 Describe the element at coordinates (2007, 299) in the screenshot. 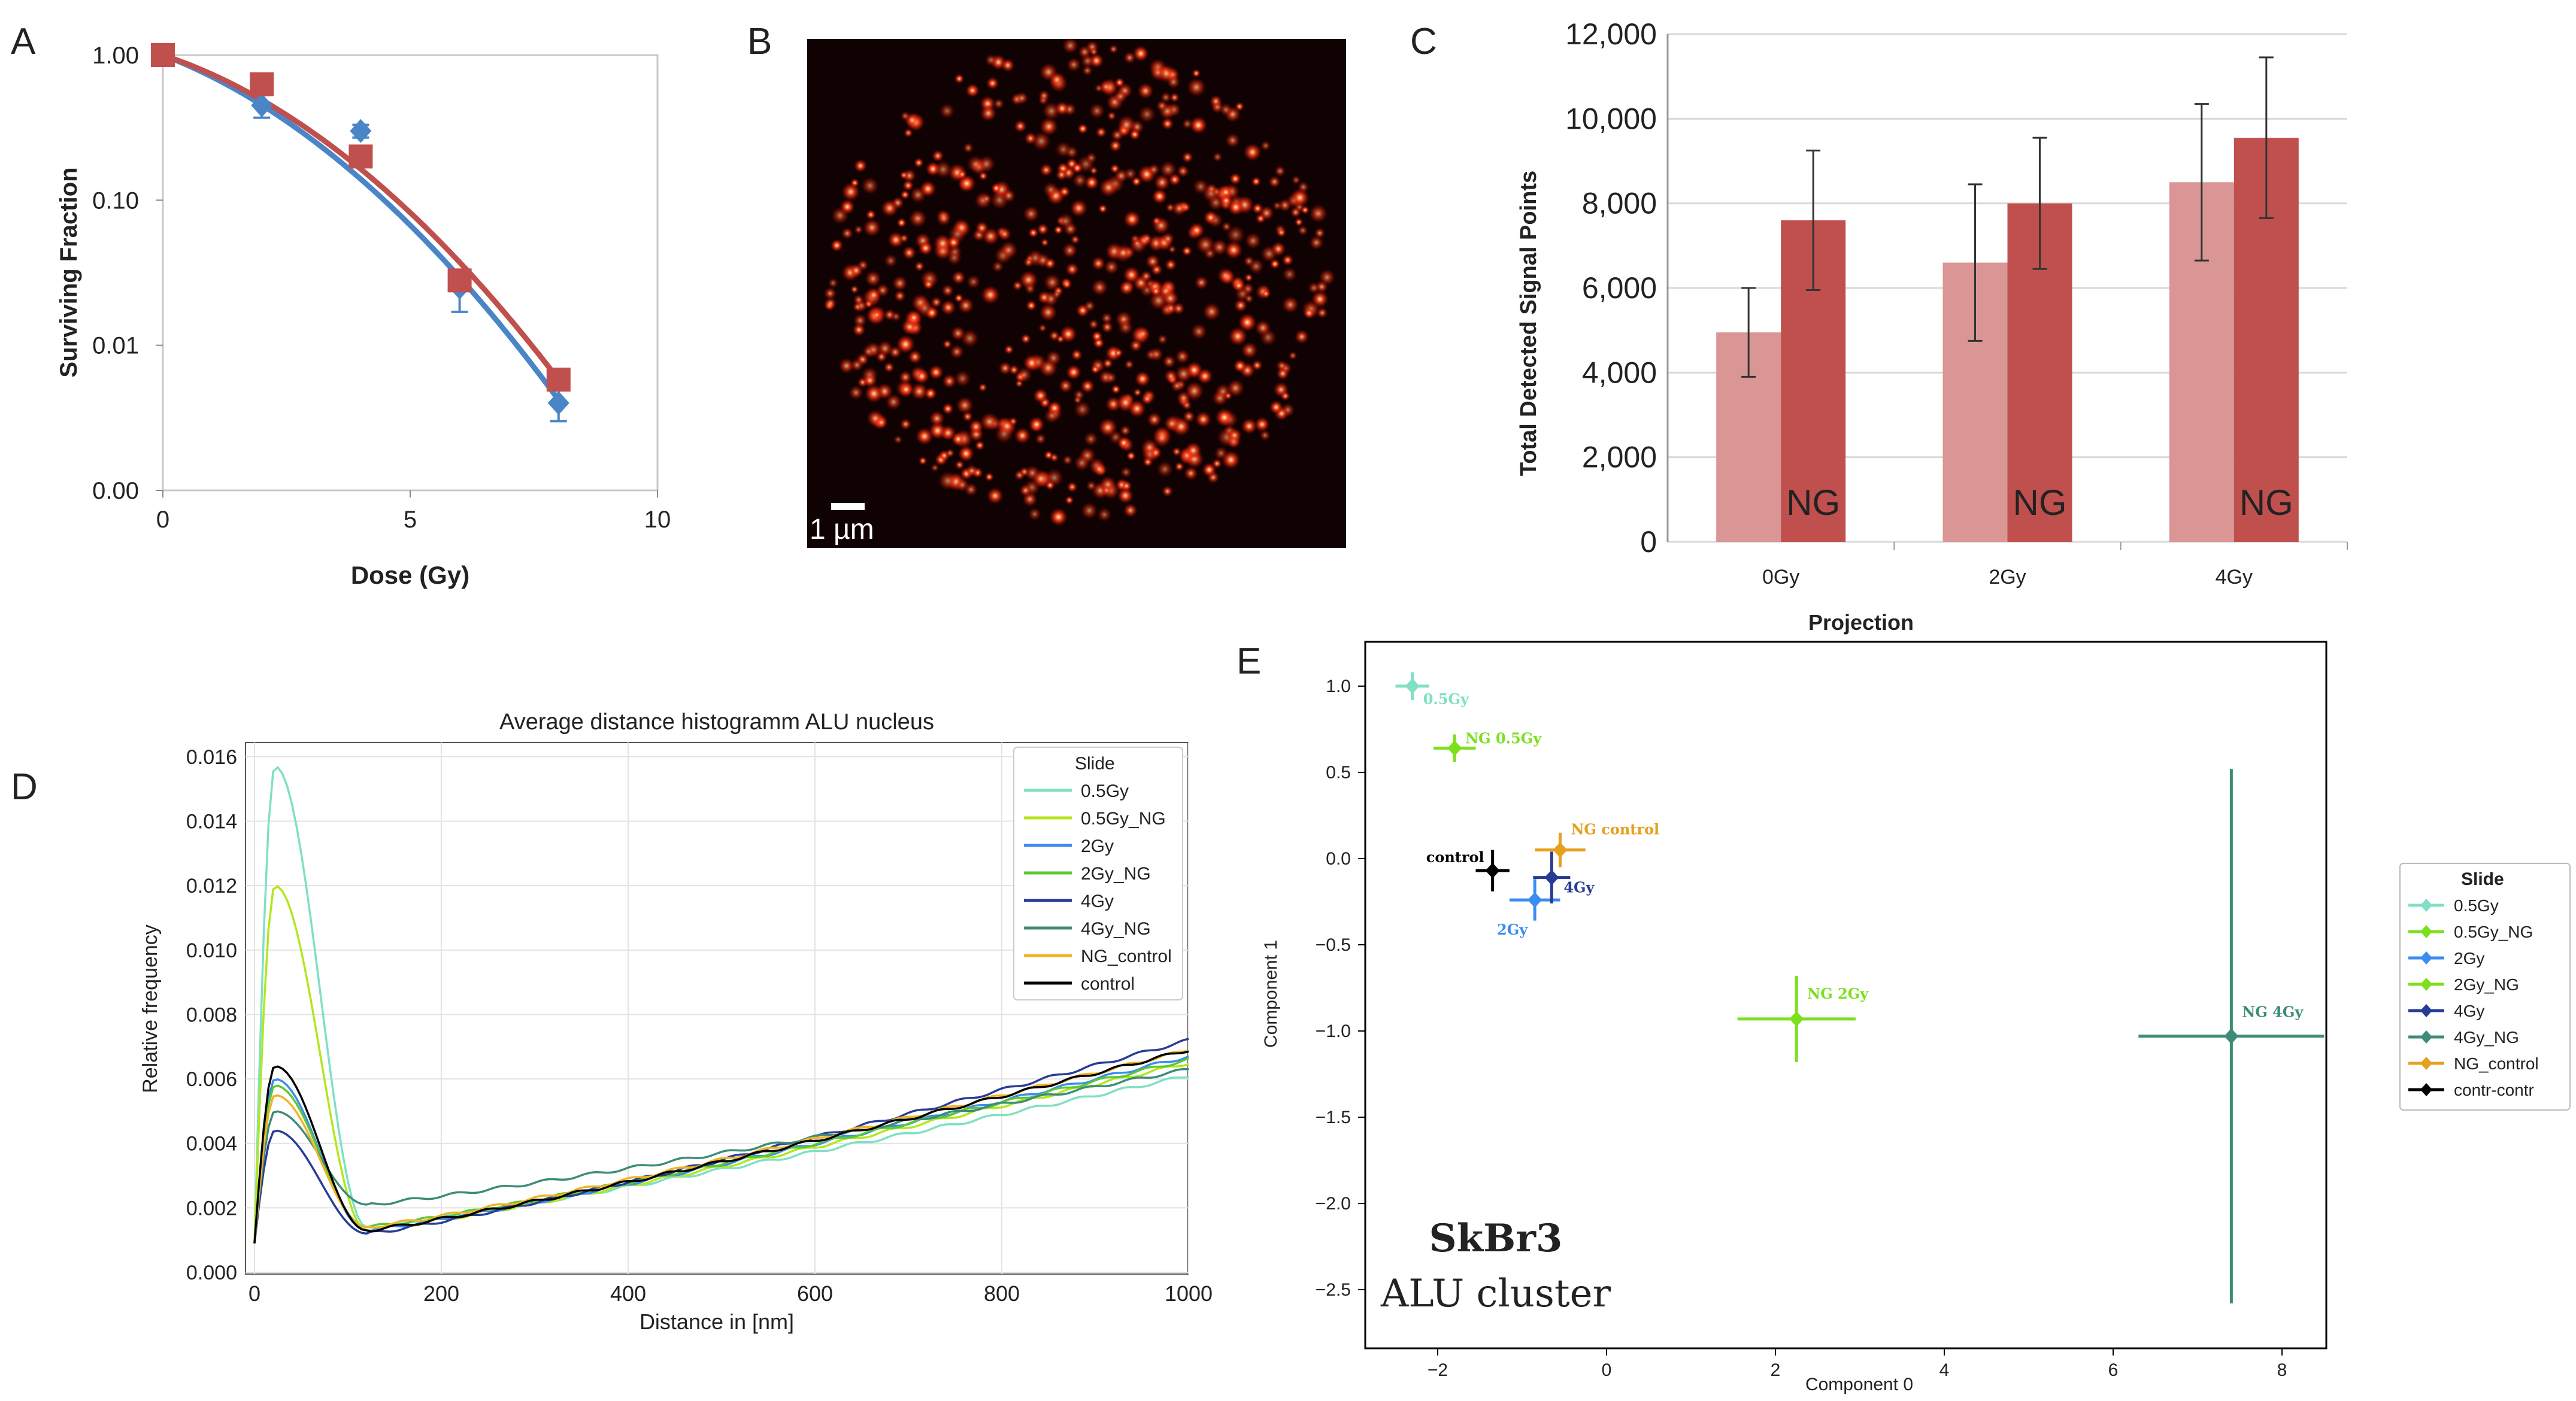

I see `panel-c-bars: NG NG NG` at that location.